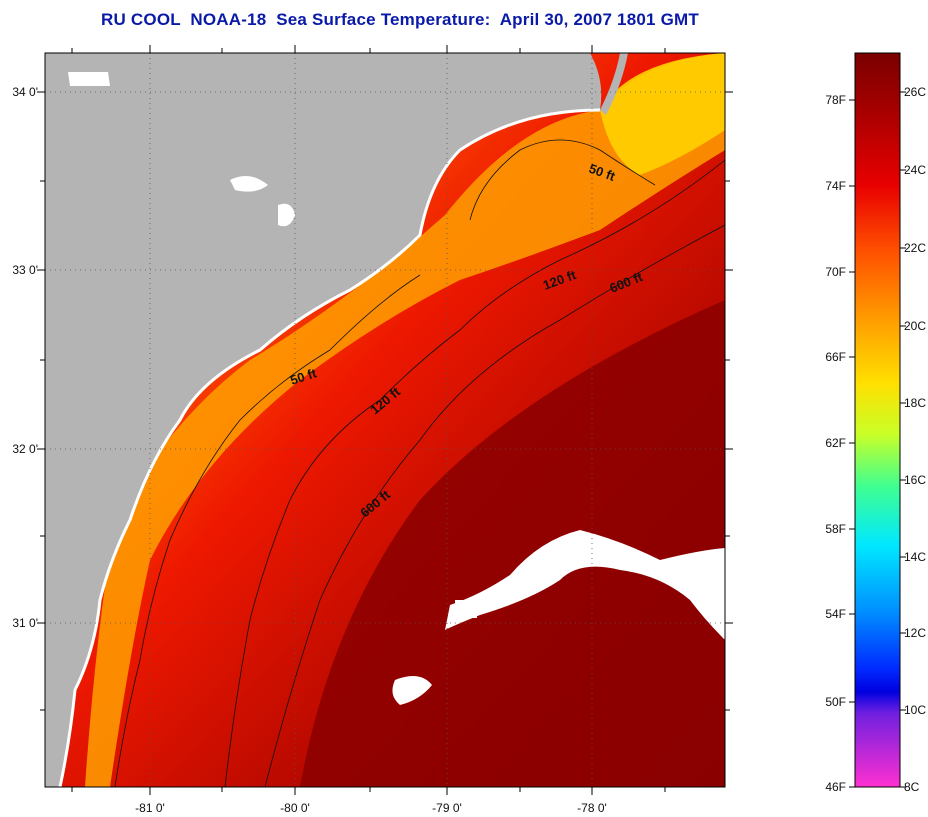 This screenshot has width=928, height=817. I want to click on colorbar-label-f: 54F, so click(835, 614).